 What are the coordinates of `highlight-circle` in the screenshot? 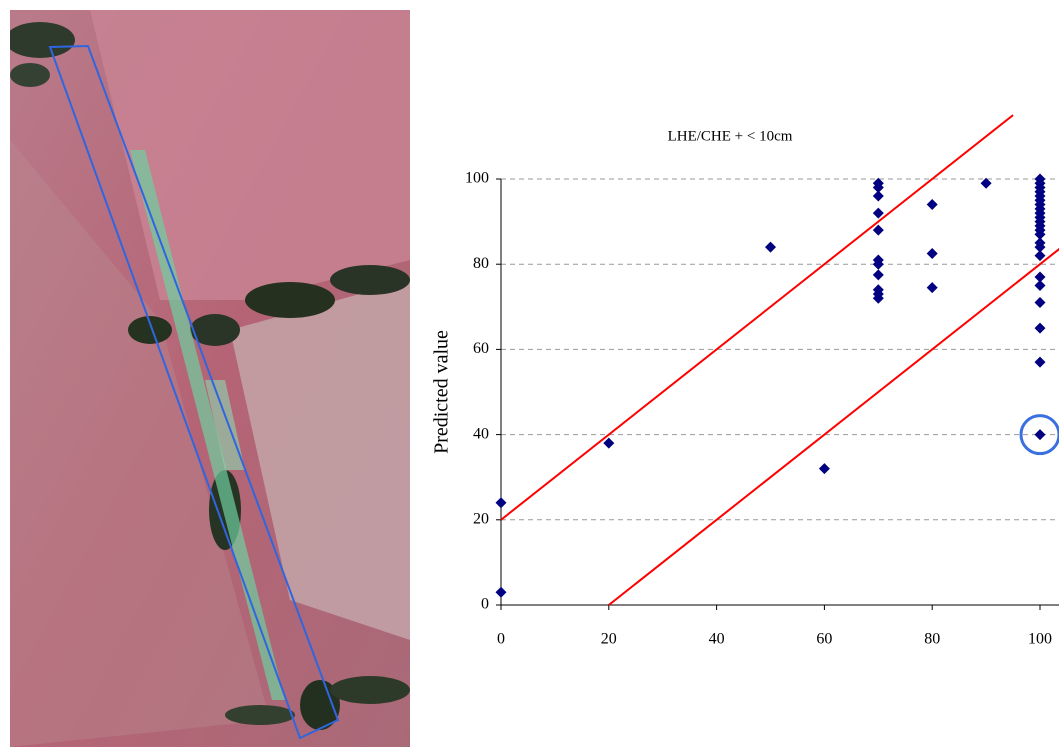 It's located at (1039, 435).